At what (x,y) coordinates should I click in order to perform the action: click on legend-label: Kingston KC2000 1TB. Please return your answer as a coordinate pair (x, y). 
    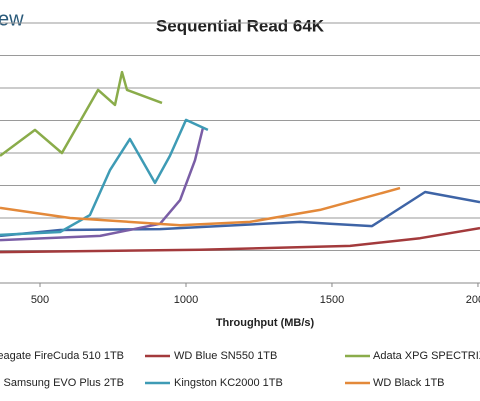
    Looking at the image, I should click on (228, 383).